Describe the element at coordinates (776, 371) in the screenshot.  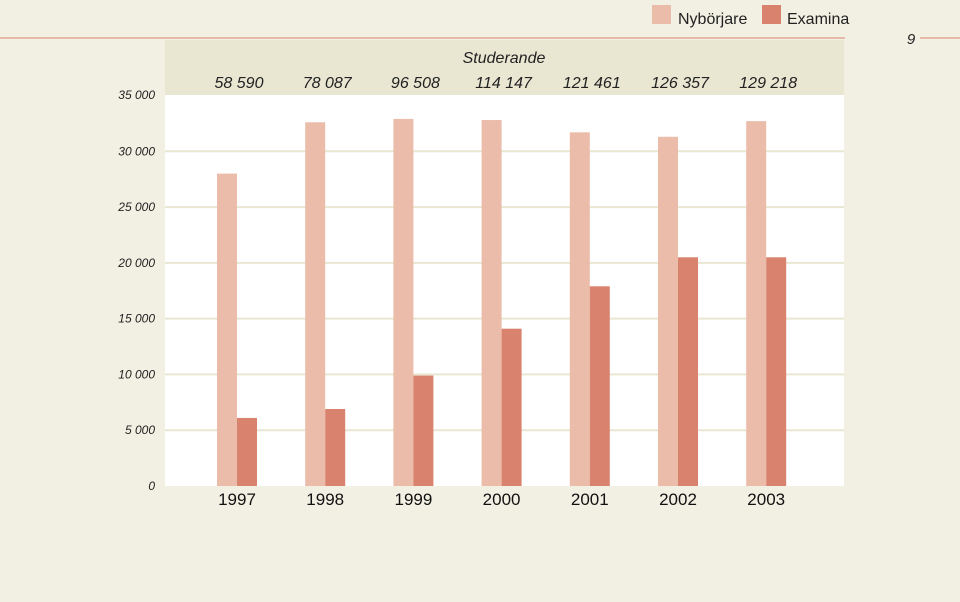
I see `bar-examina-2003` at that location.